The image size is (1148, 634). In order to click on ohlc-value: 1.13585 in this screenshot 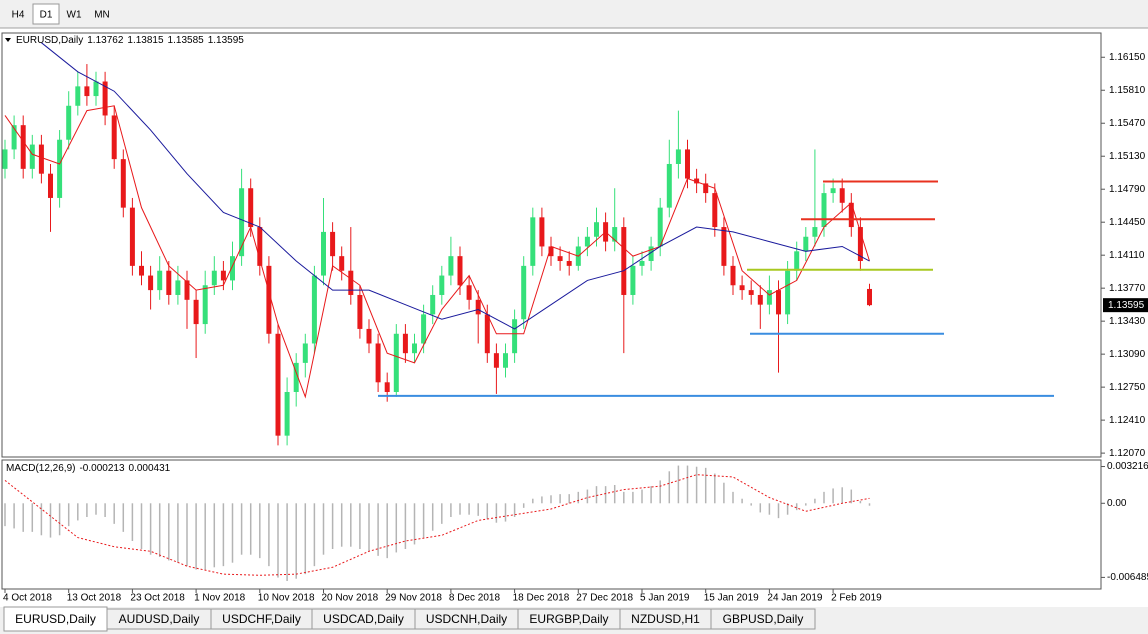, I will do `click(186, 40)`.